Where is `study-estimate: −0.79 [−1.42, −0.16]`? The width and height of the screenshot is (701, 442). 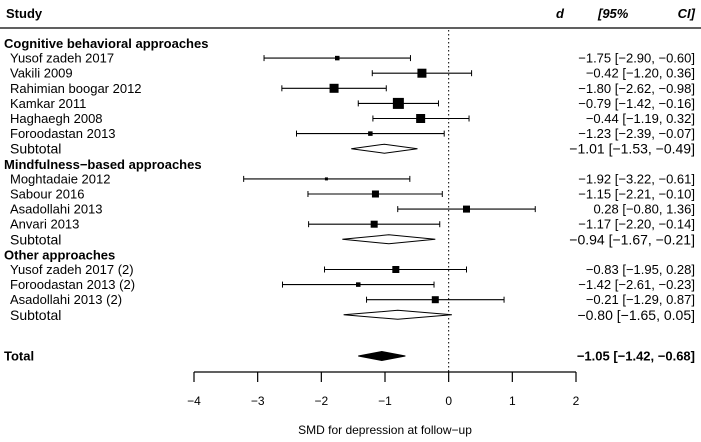
study-estimate: −0.79 [−1.42, −0.16] is located at coordinates (636, 103).